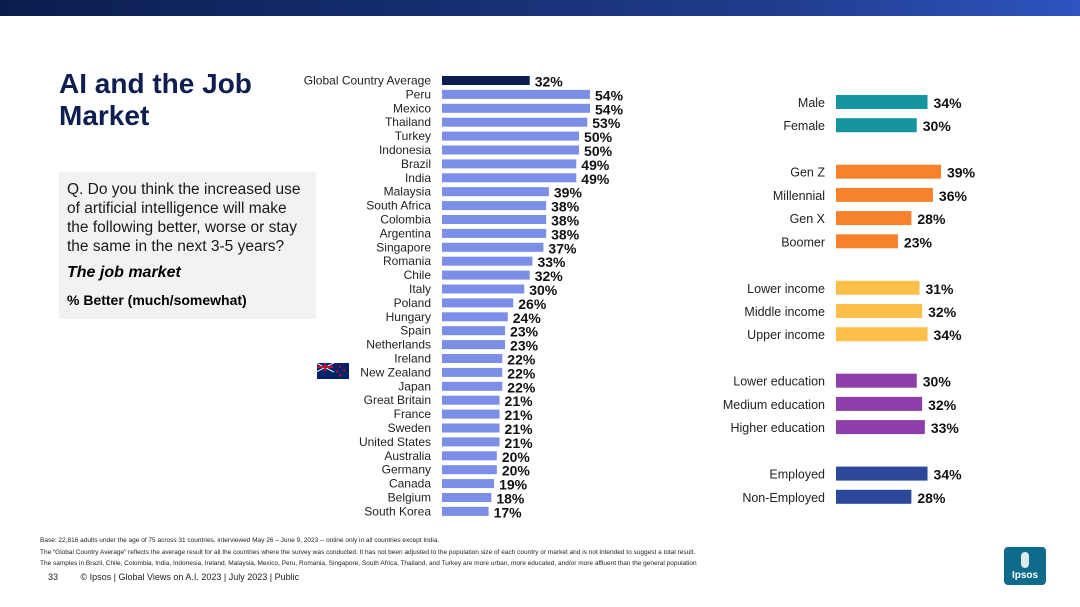  Describe the element at coordinates (516, 94) in the screenshot. I see `bar-peru` at that location.